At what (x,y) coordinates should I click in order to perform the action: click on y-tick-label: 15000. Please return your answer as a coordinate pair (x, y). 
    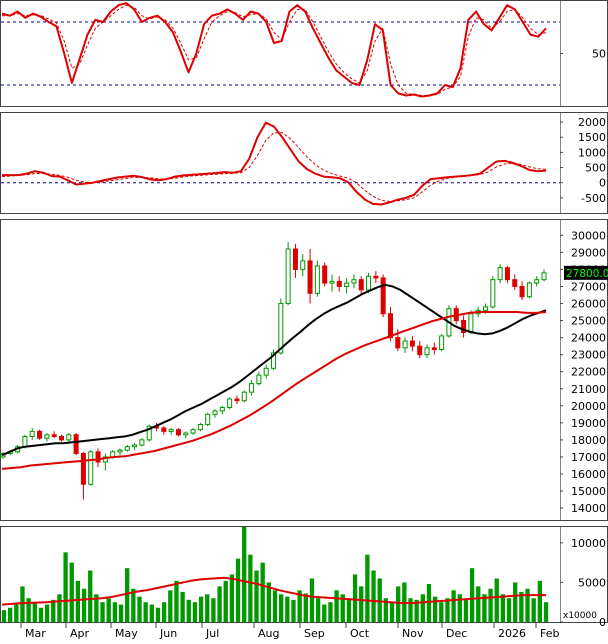
    Looking at the image, I should click on (588, 491).